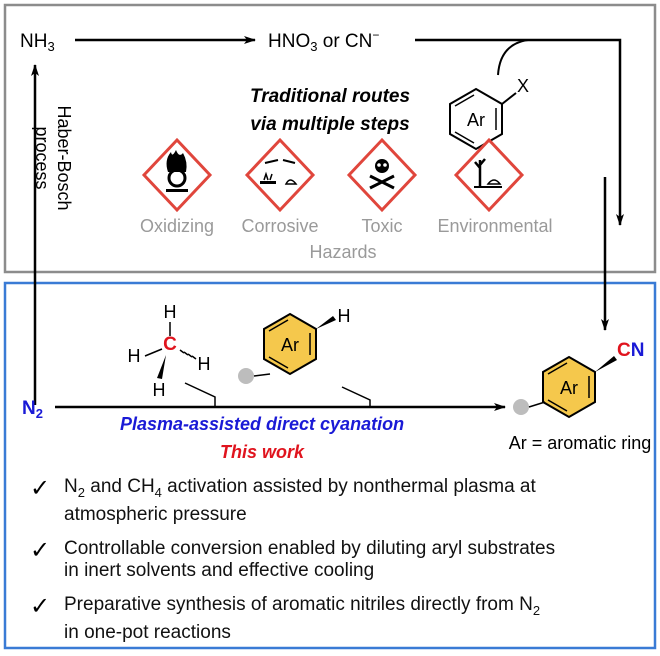 Image resolution: width=660 pixels, height=656 pixels. Describe the element at coordinates (53, 157) in the screenshot. I see `haber-bosch-label: Haber-Bosch process` at that location.